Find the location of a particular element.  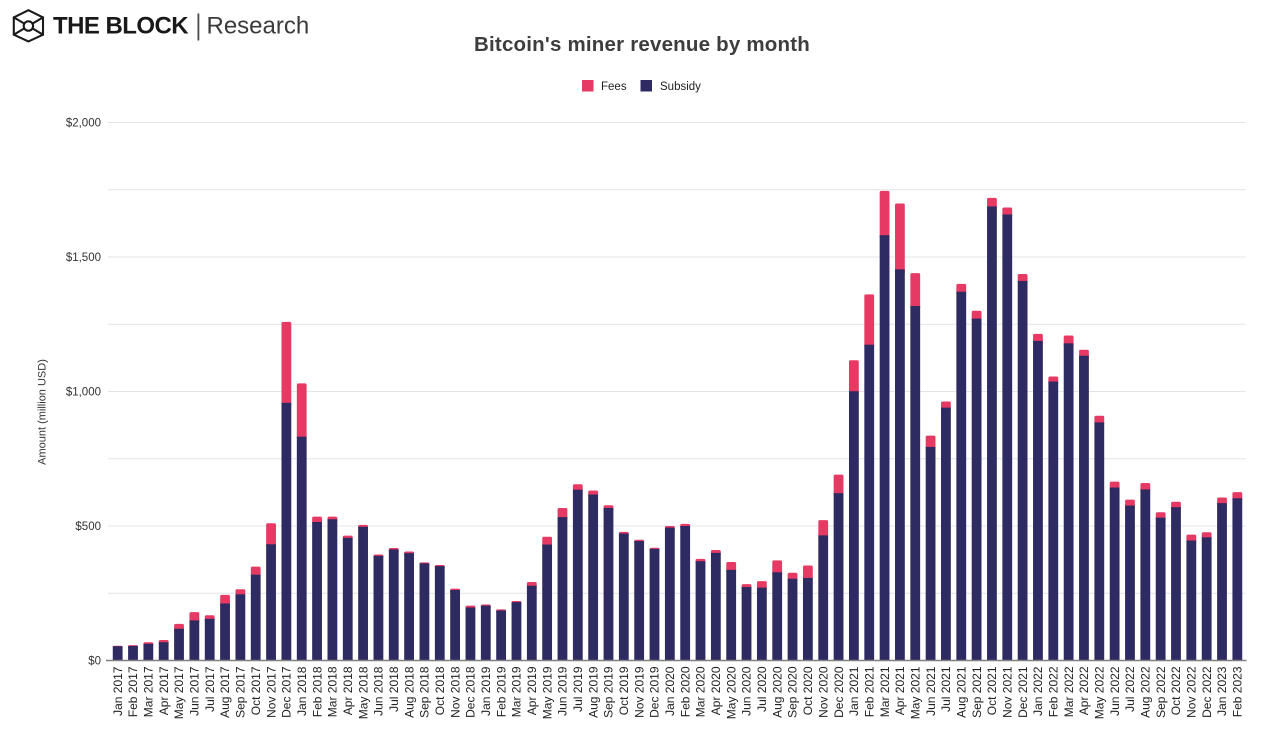

svg-text: THE BLOCK is located at coordinates (121, 26).